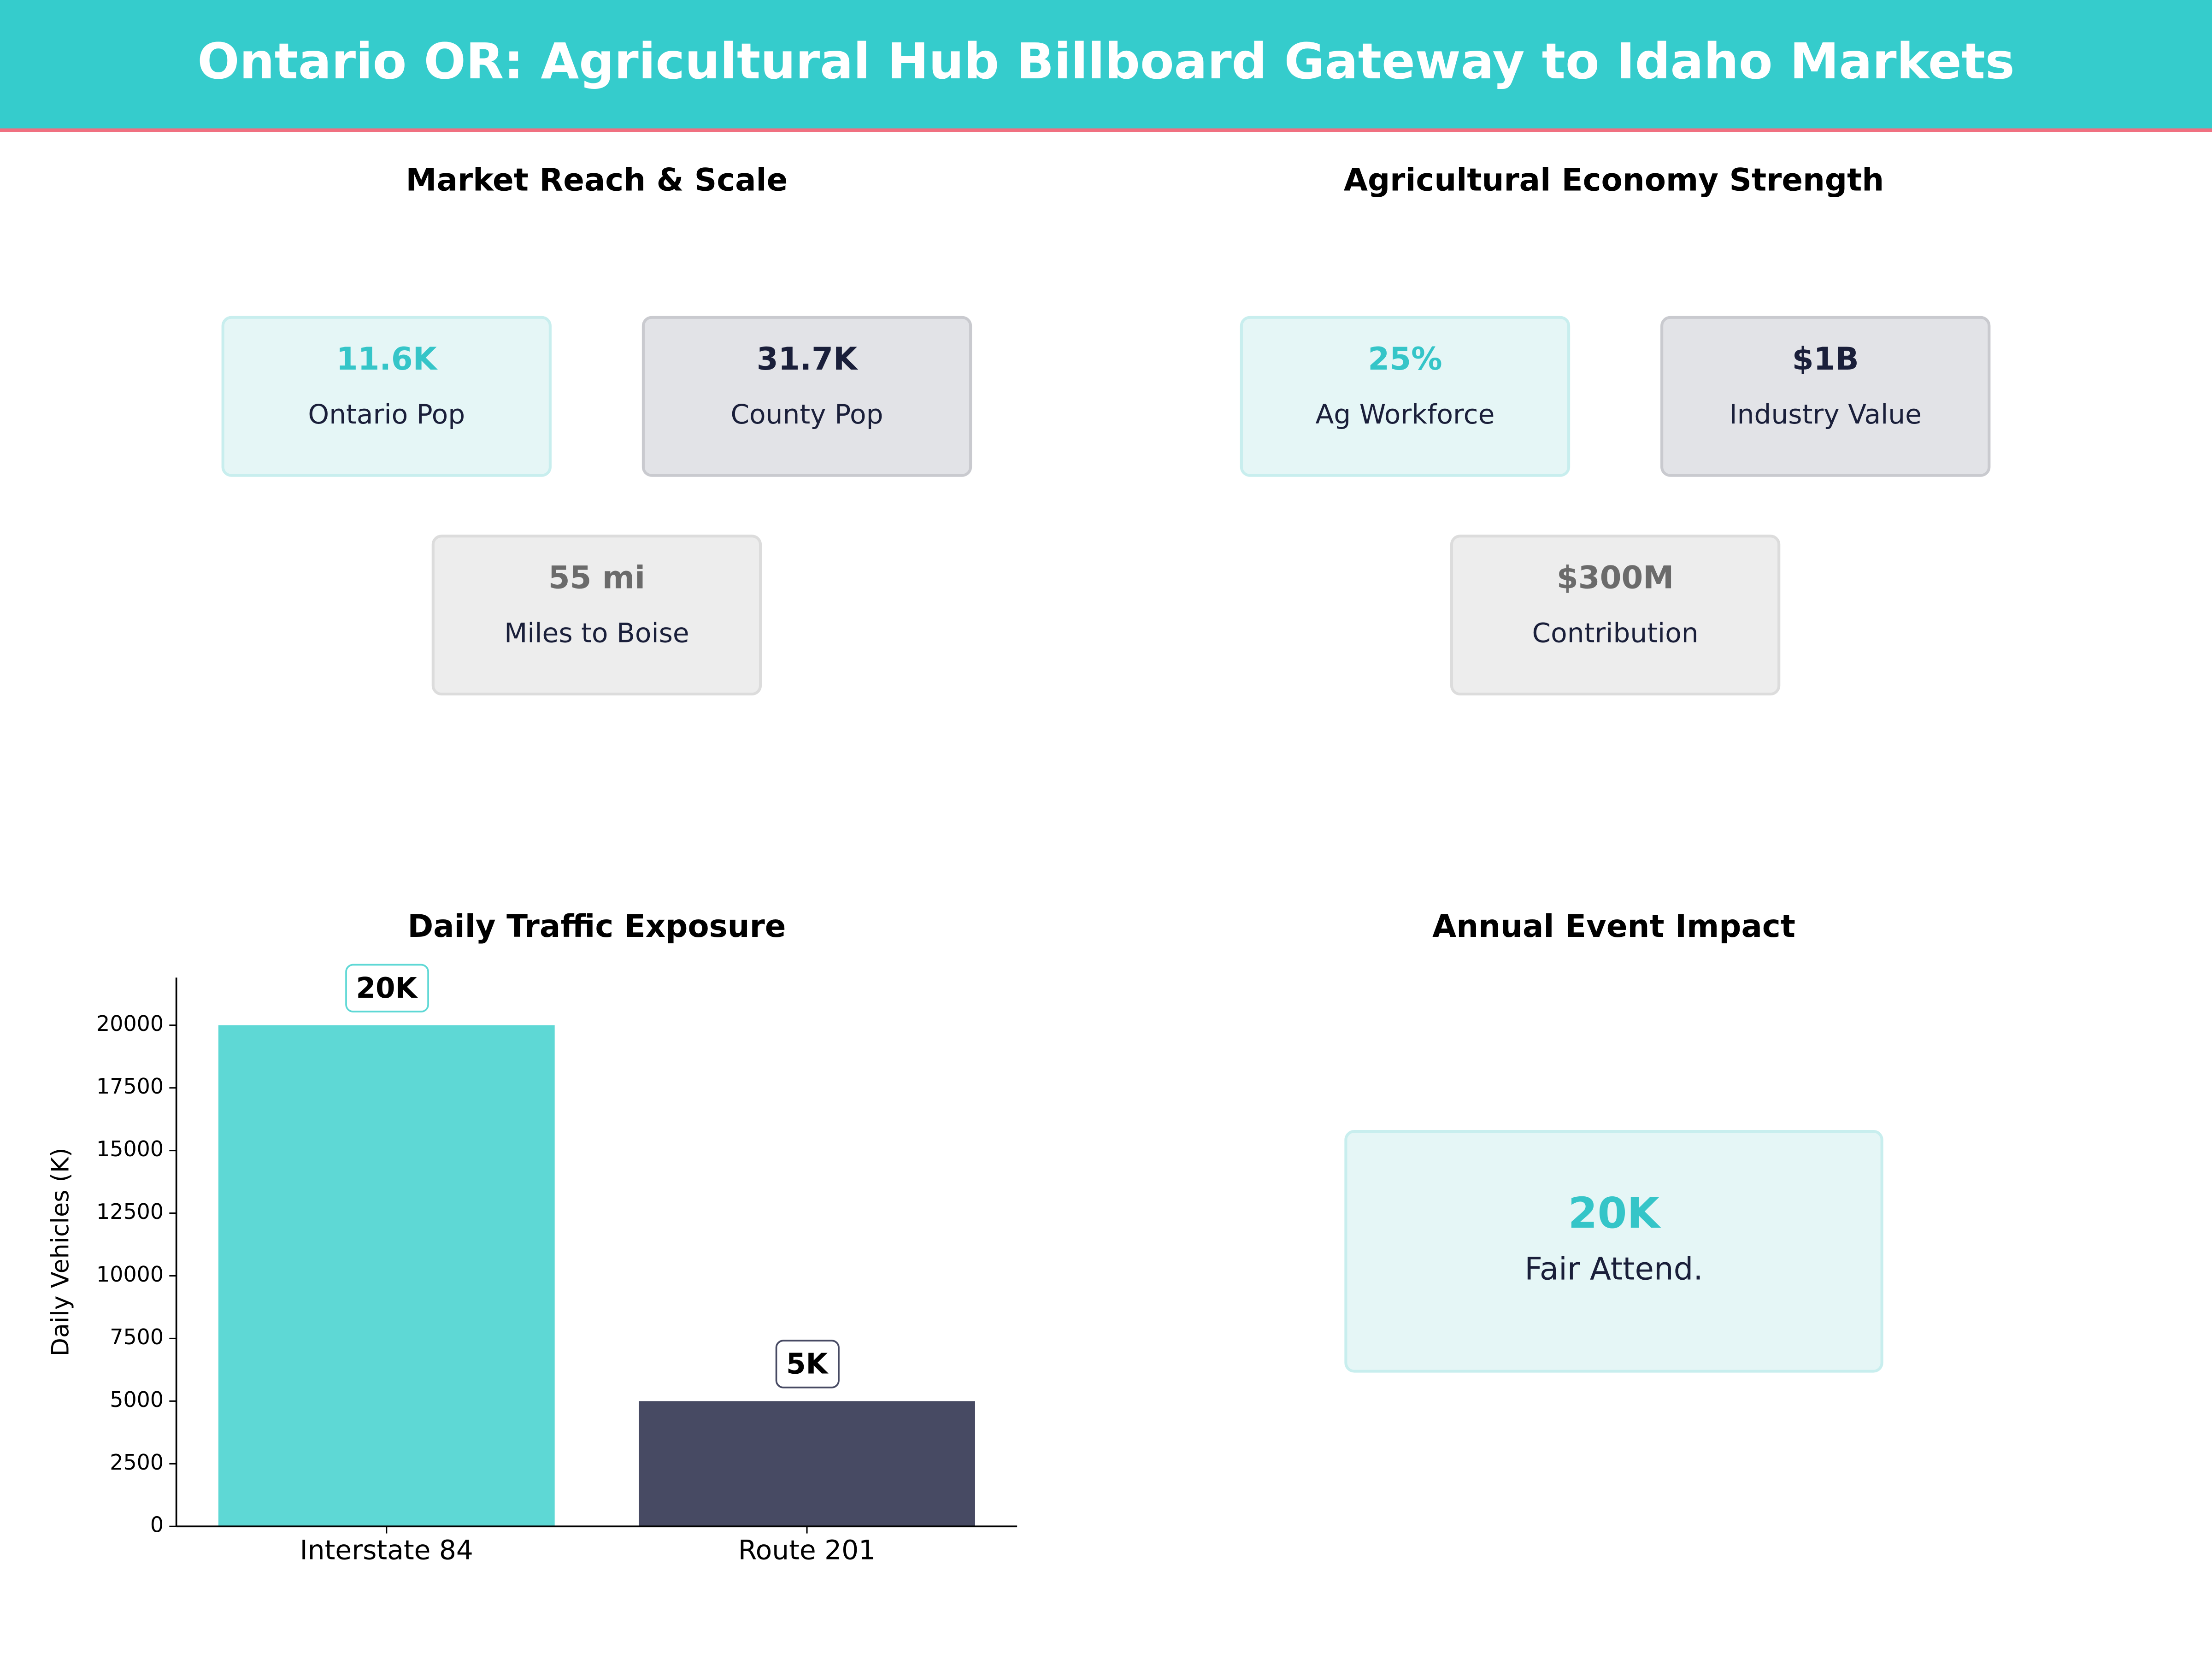 The image size is (2212, 1659). I want to click on stat-value: 55 mi, so click(596, 577).